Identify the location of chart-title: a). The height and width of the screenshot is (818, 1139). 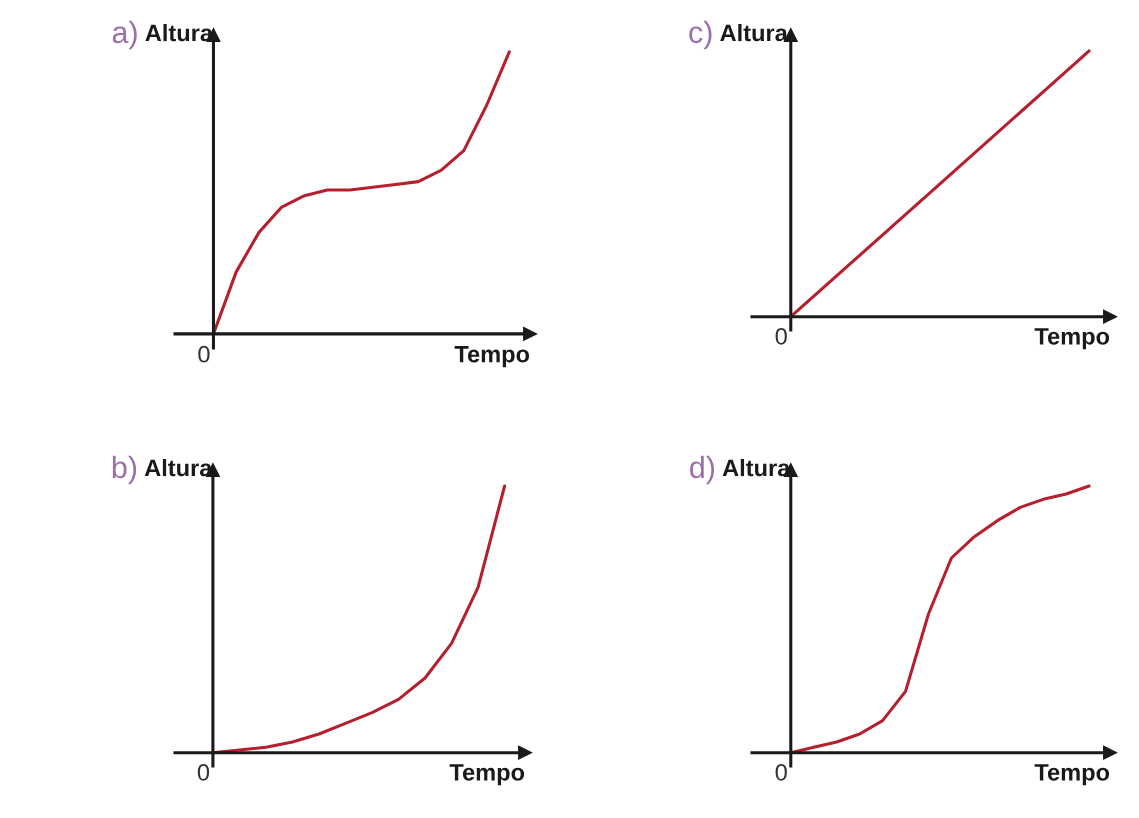
(124, 35).